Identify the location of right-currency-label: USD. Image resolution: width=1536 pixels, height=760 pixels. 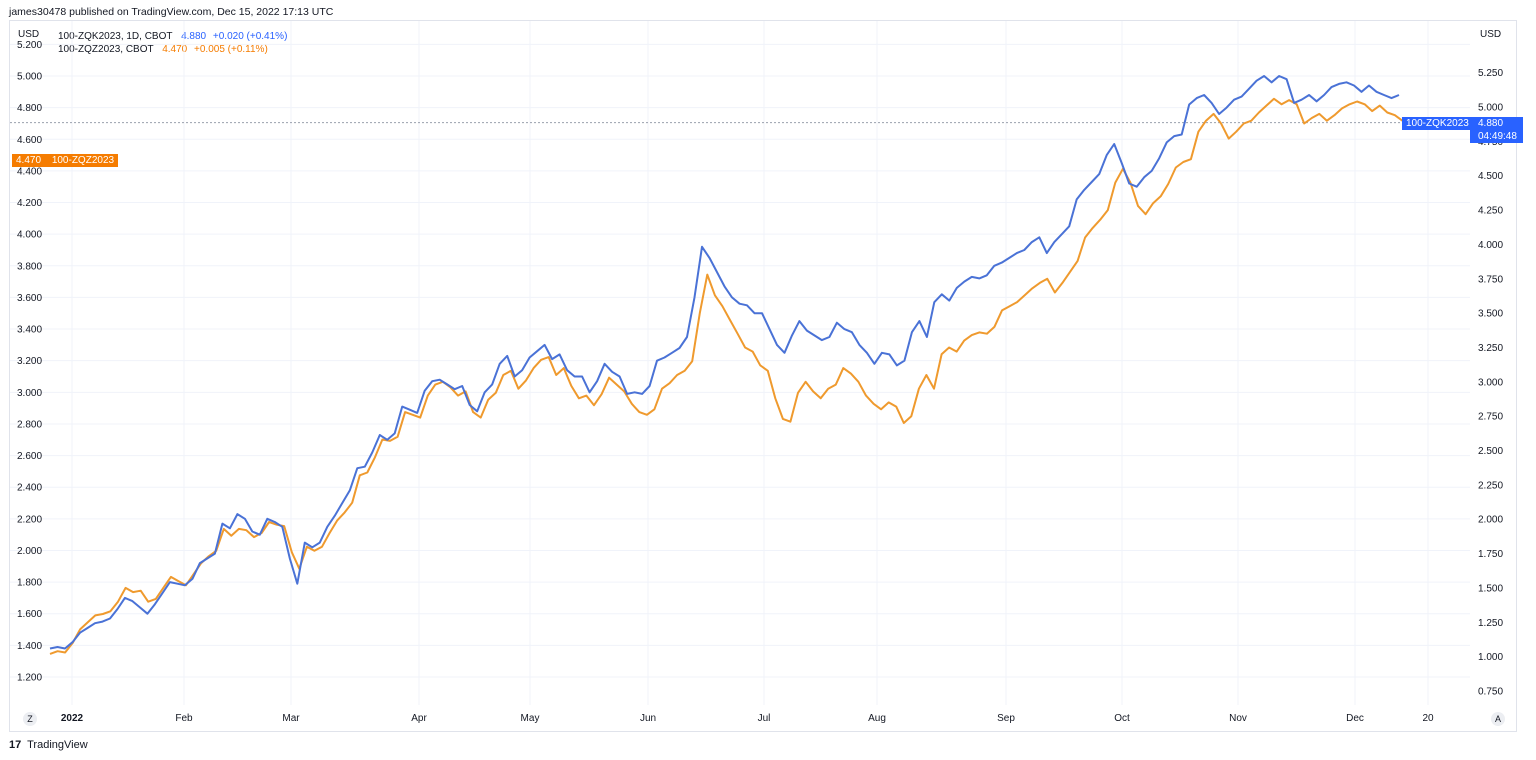
(1491, 34).